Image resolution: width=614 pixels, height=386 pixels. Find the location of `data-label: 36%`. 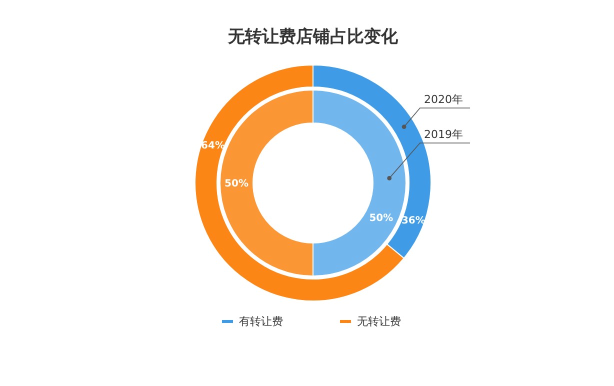

data-label: 36% is located at coordinates (413, 220).